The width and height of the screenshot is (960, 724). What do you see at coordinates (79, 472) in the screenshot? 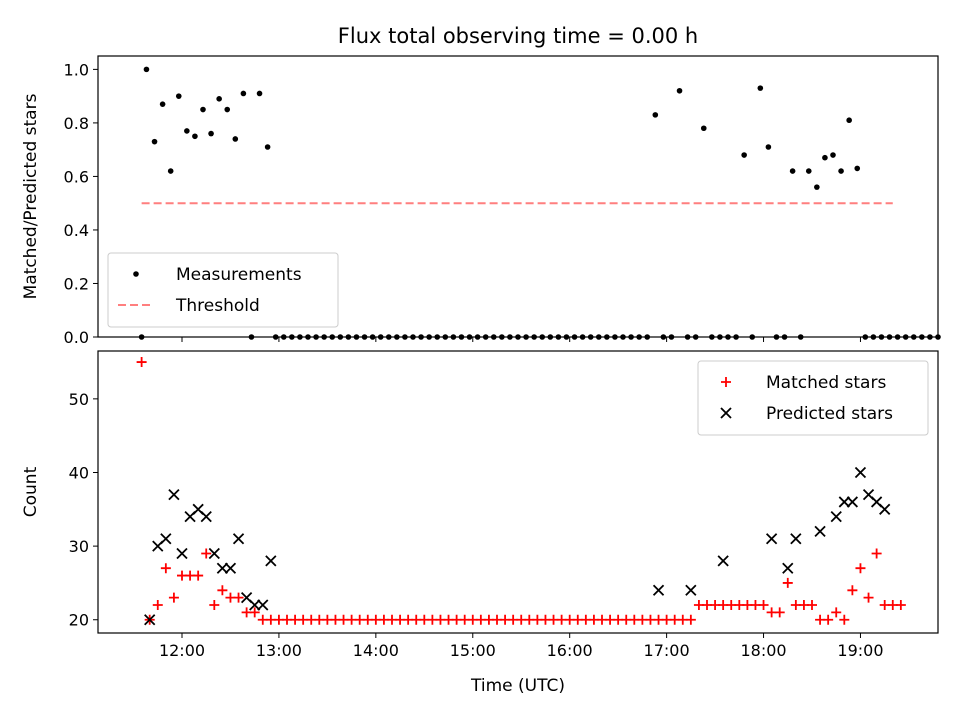
I see `y-tick-label: 40` at bounding box center [79, 472].